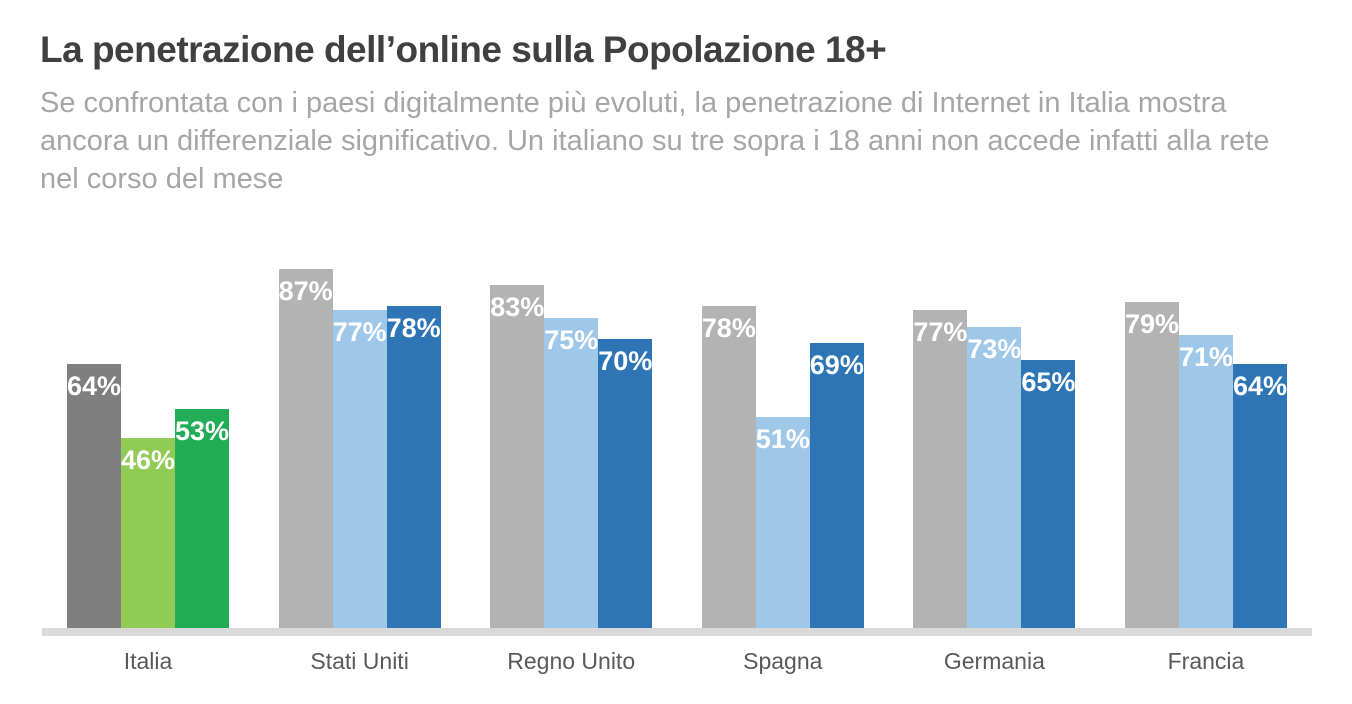 Image resolution: width=1352 pixels, height=704 pixels. I want to click on bar-group-germania: 77% 73% 65%, so click(994, 469).